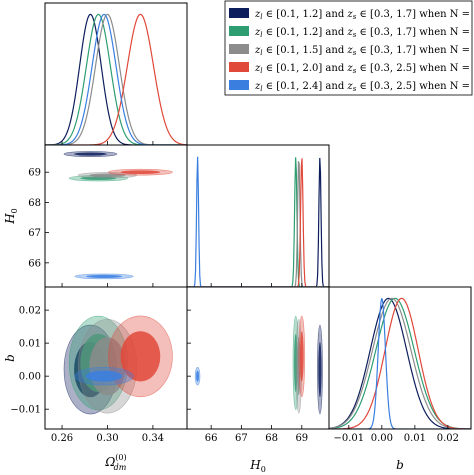 The width and height of the screenshot is (474, 475). I want to click on legend-box, so click(348, 48).